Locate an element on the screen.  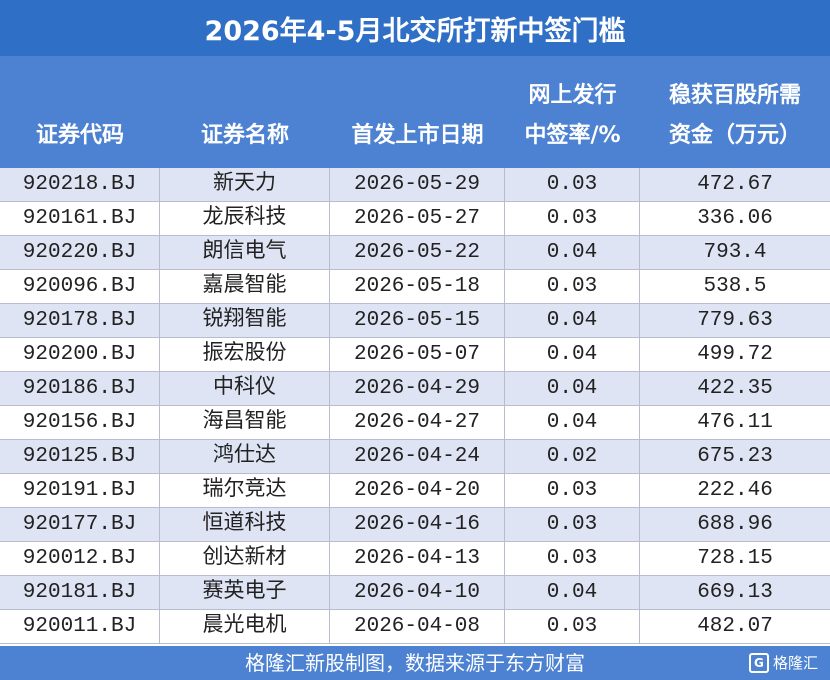
header-cell: 首发上市日期 is located at coordinates (417, 136).